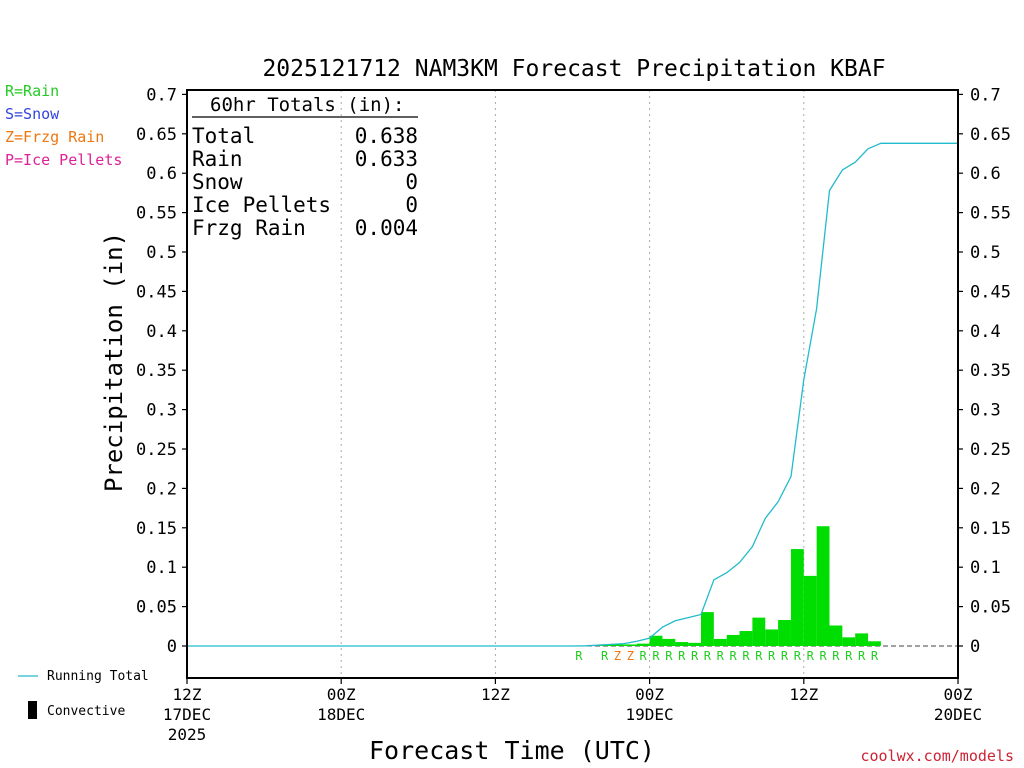  Describe the element at coordinates (975, 647) in the screenshot. I see `ytick-right-label-0: 0` at that location.